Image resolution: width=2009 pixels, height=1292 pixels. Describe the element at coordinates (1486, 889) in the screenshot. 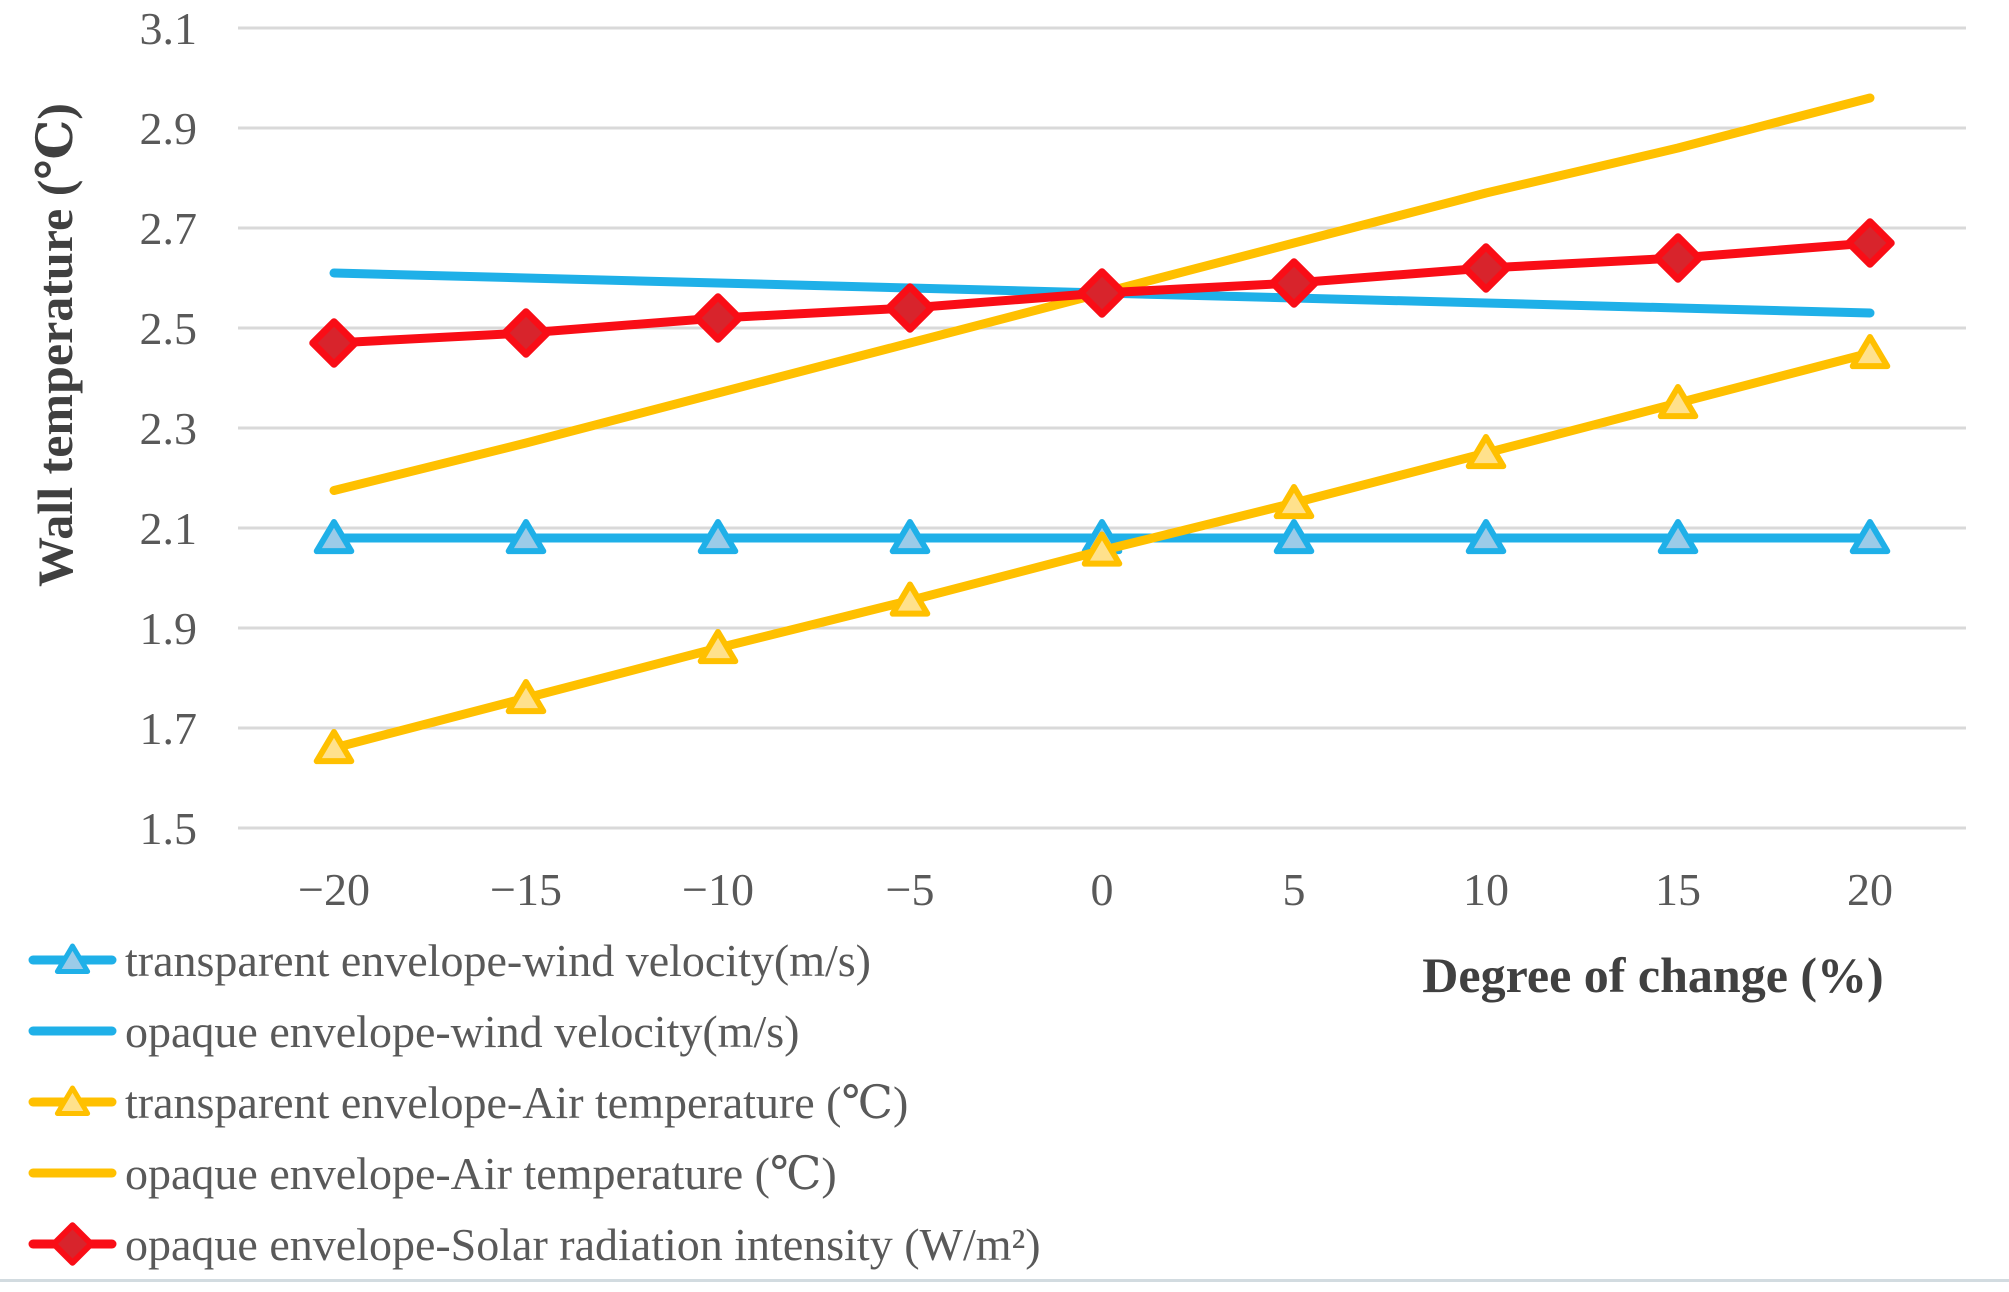

I see `x-tick-label: 10` at that location.